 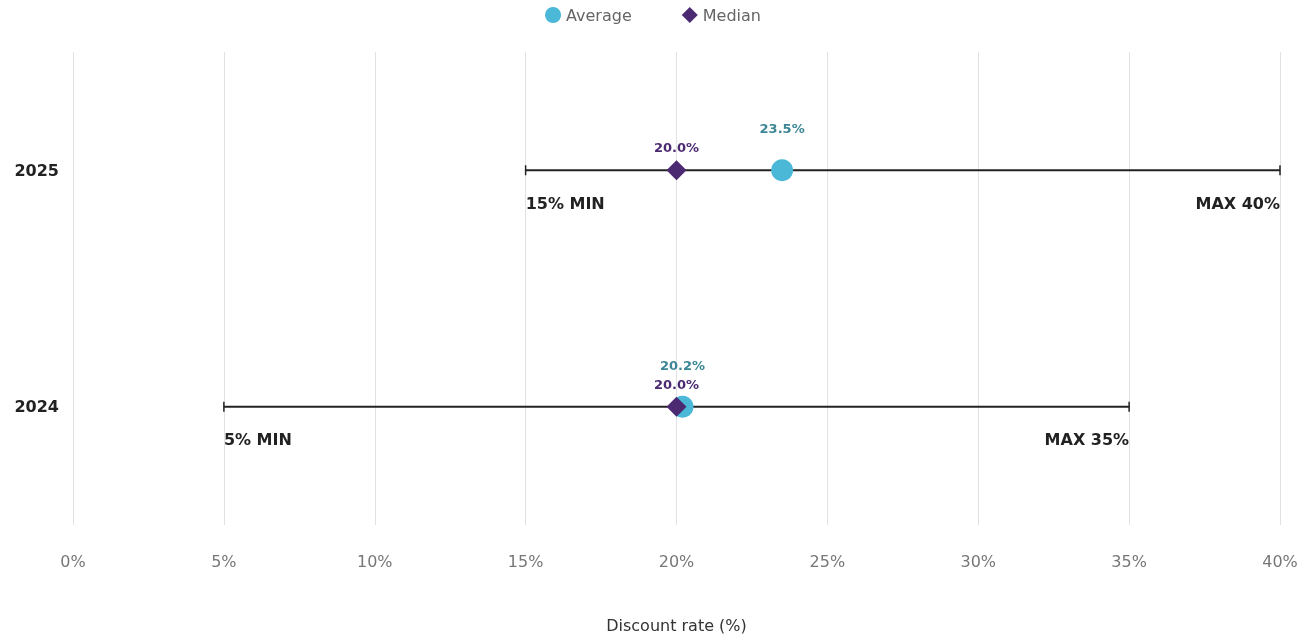 What do you see at coordinates (36, 170) in the screenshot?
I see `y-tick-label: 2025` at bounding box center [36, 170].